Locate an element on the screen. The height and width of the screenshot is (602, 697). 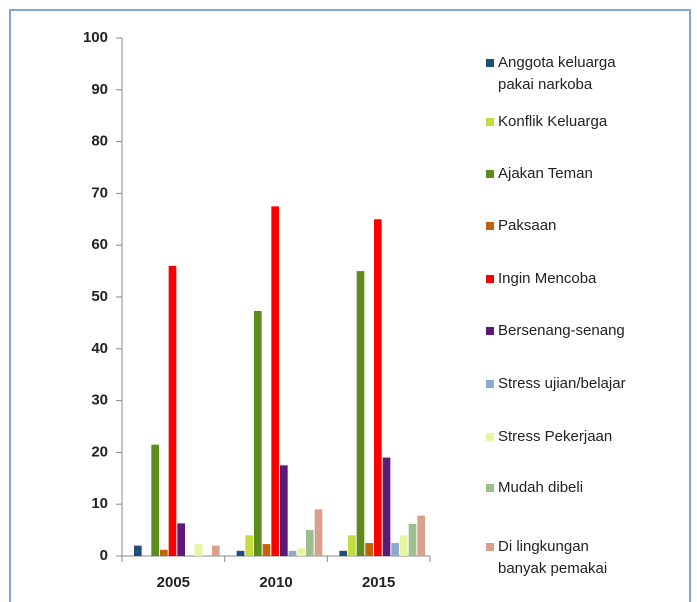
legend-label: Bersenang-senang is located at coordinates (561, 330).